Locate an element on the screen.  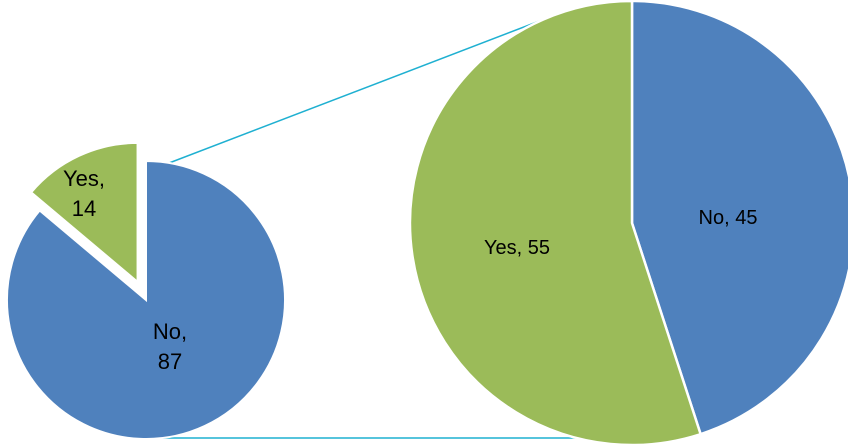
left-pie-label-no: No, 87 is located at coordinates (170, 346).